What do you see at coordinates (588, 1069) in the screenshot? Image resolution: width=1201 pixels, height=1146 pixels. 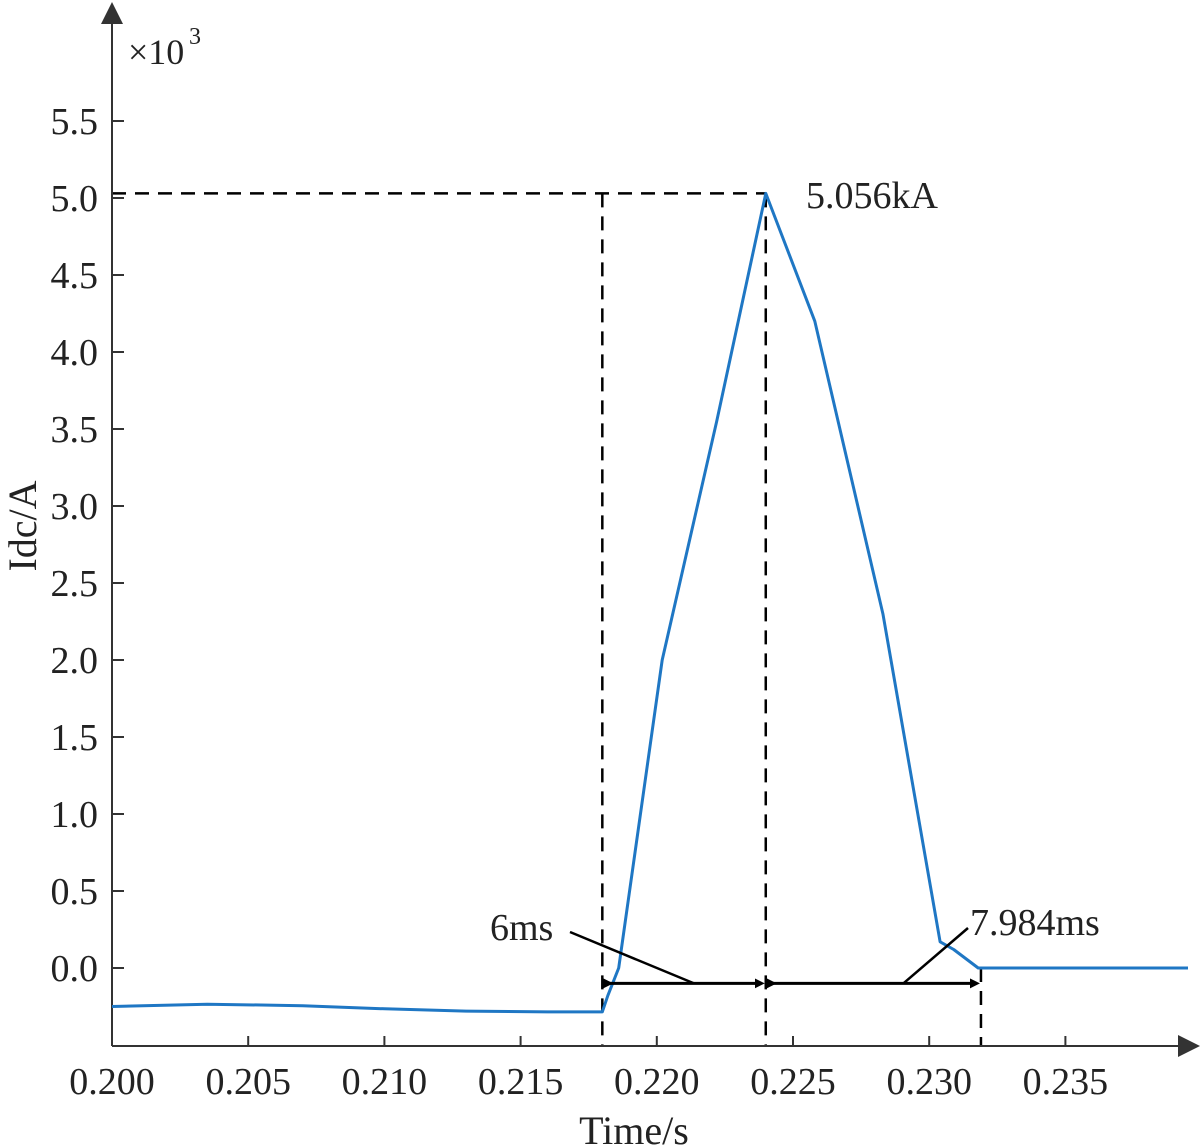 I see `x-ticks: 0.200 0.205 0.210 0.215 0.220 0.225 0.230 0.235` at bounding box center [588, 1069].